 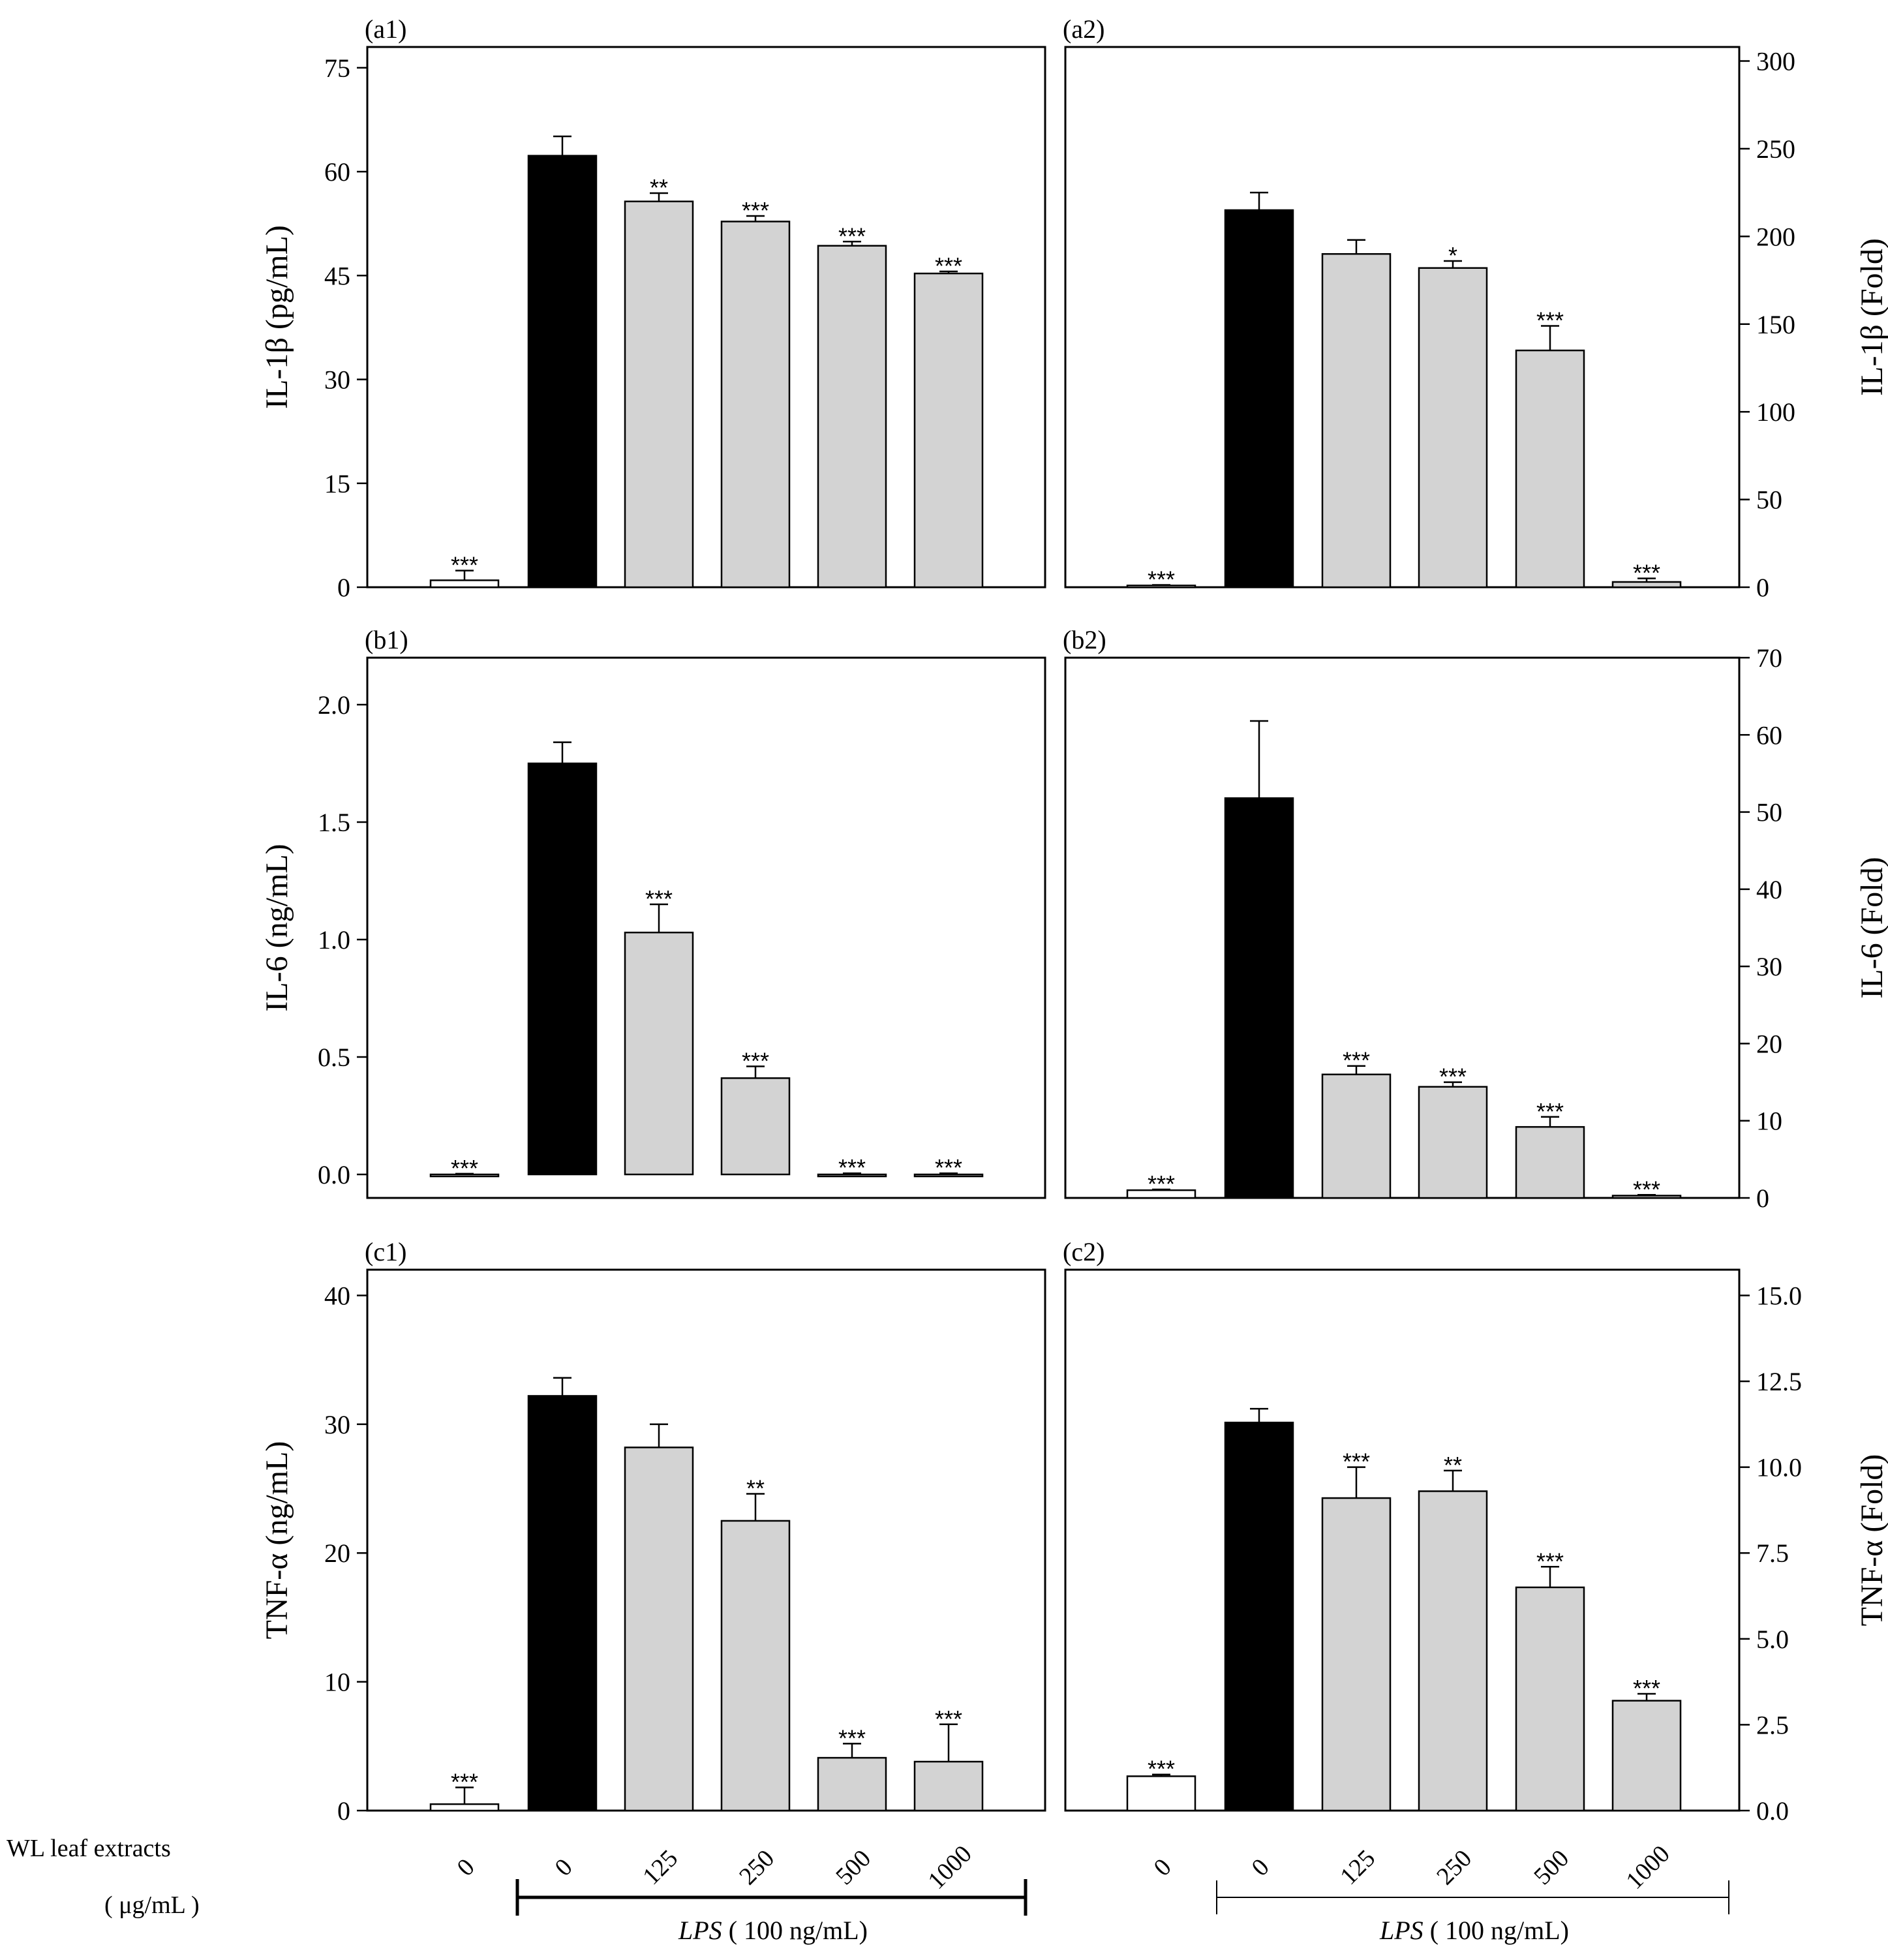 I want to click on y-axis-label: IL-1β (Fold), so click(x=1872, y=317).